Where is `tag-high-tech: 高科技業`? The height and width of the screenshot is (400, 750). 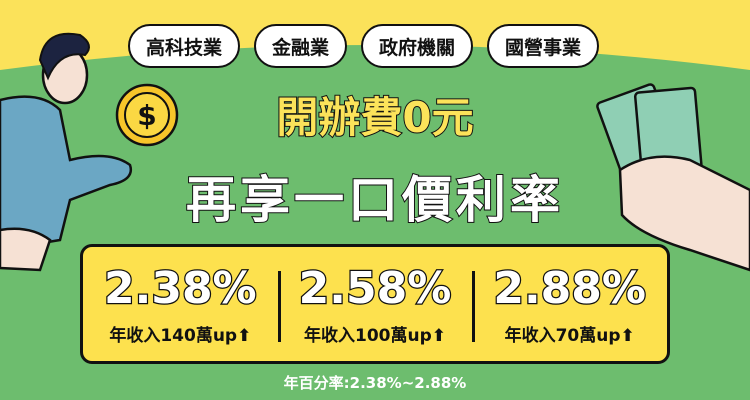 tag-high-tech: 高科技業 is located at coordinates (184, 46).